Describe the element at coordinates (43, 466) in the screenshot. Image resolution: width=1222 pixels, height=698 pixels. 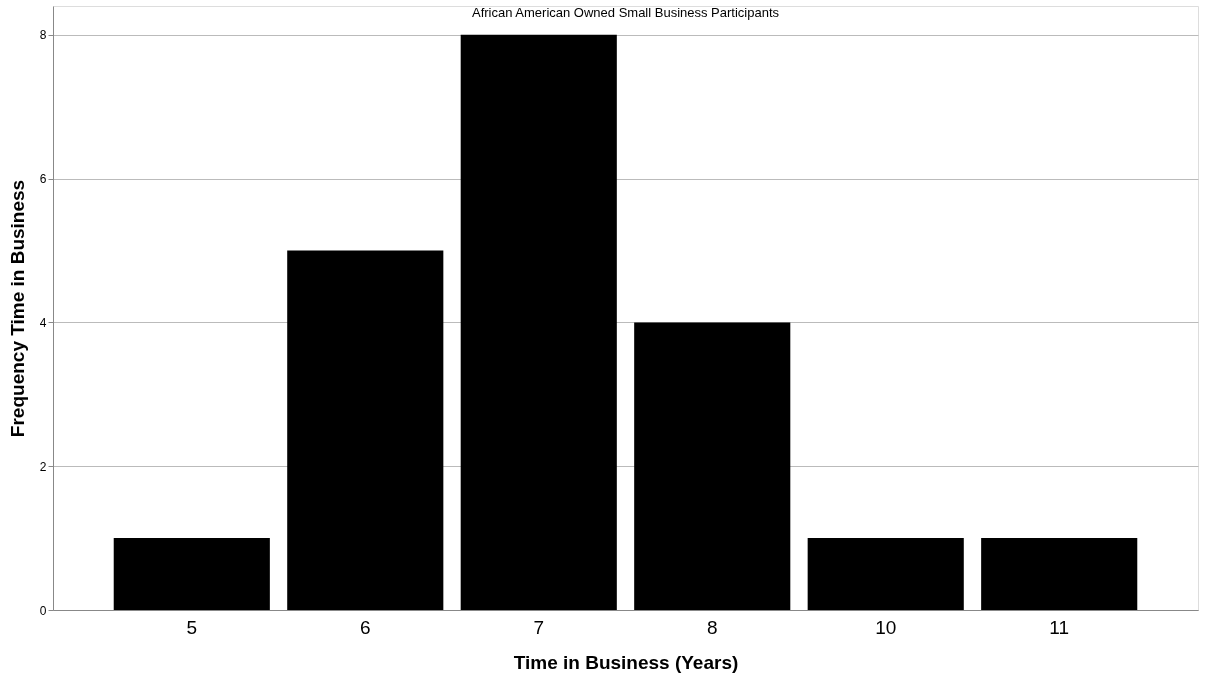
I see `y-tick-label: 2` at that location.